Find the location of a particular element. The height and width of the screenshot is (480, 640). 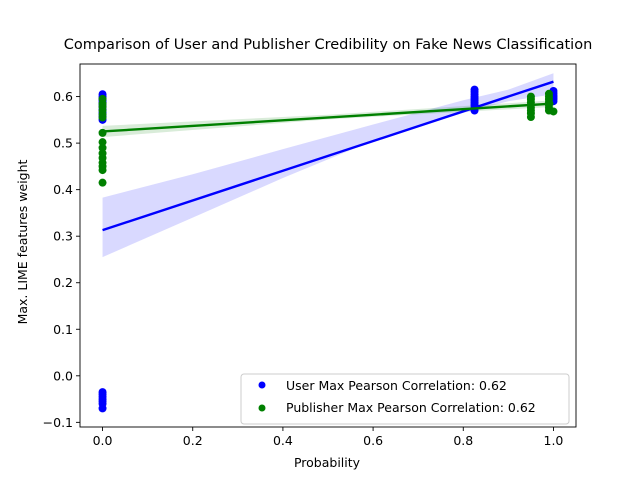

x-tick-label: 0.0 is located at coordinates (103, 440).